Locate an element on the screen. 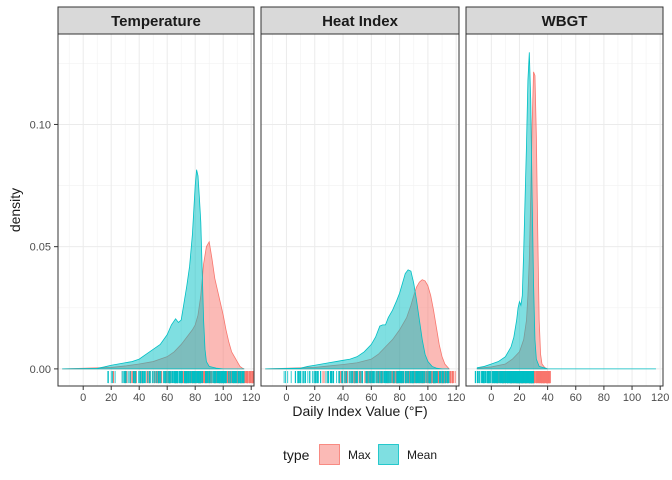  facet-strip-label: Temperature is located at coordinates (156, 21).